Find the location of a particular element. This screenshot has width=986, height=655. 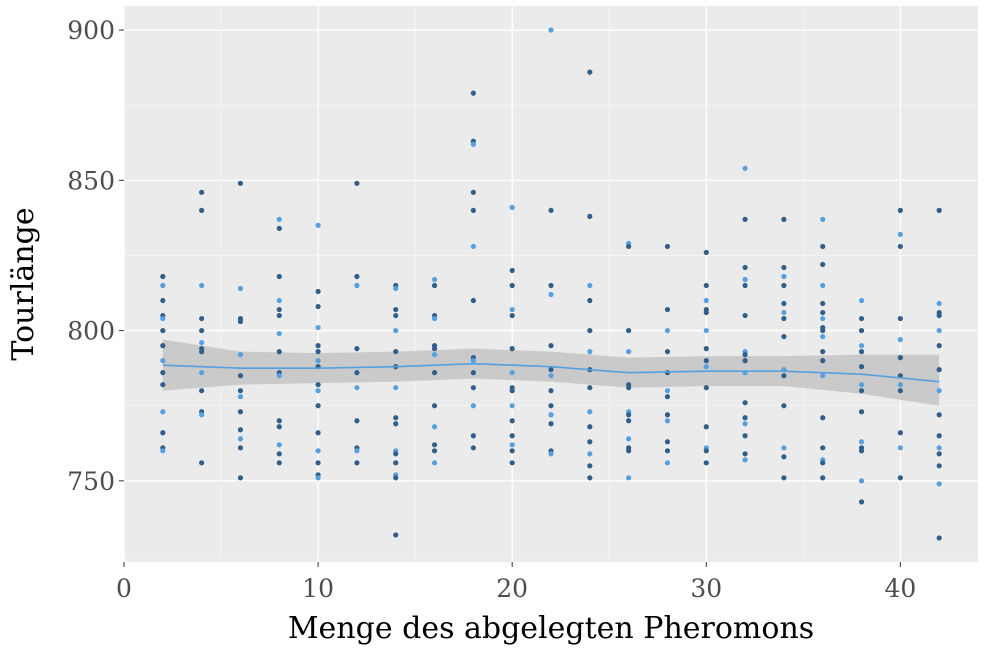

y-axis-title: Tourlänge is located at coordinates (23, 283).